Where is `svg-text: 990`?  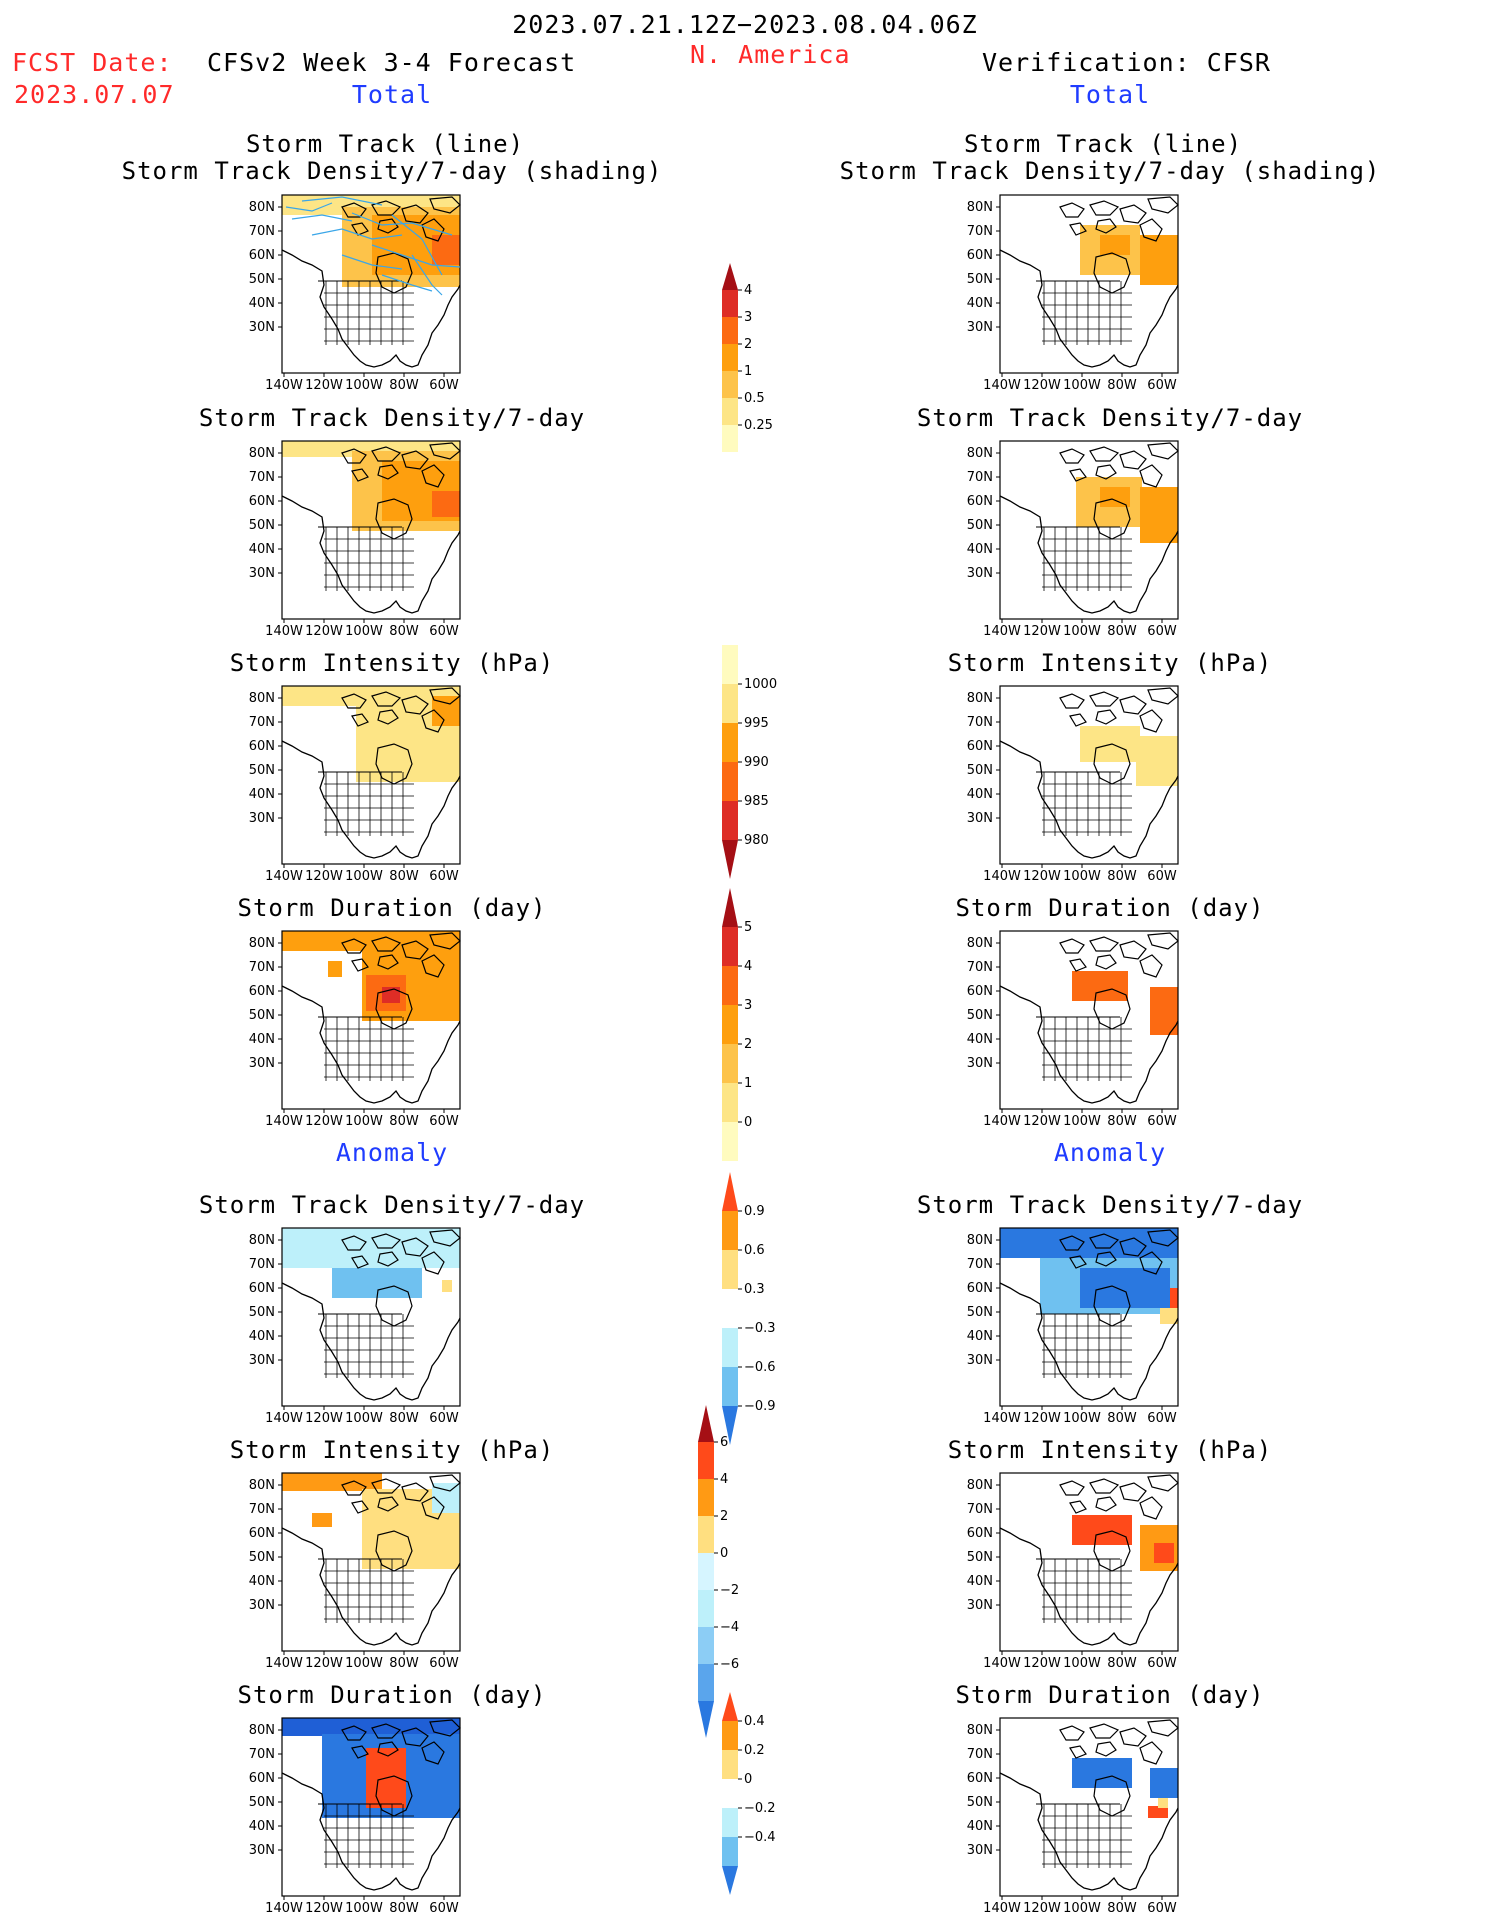 svg-text: 990 is located at coordinates (756, 762).